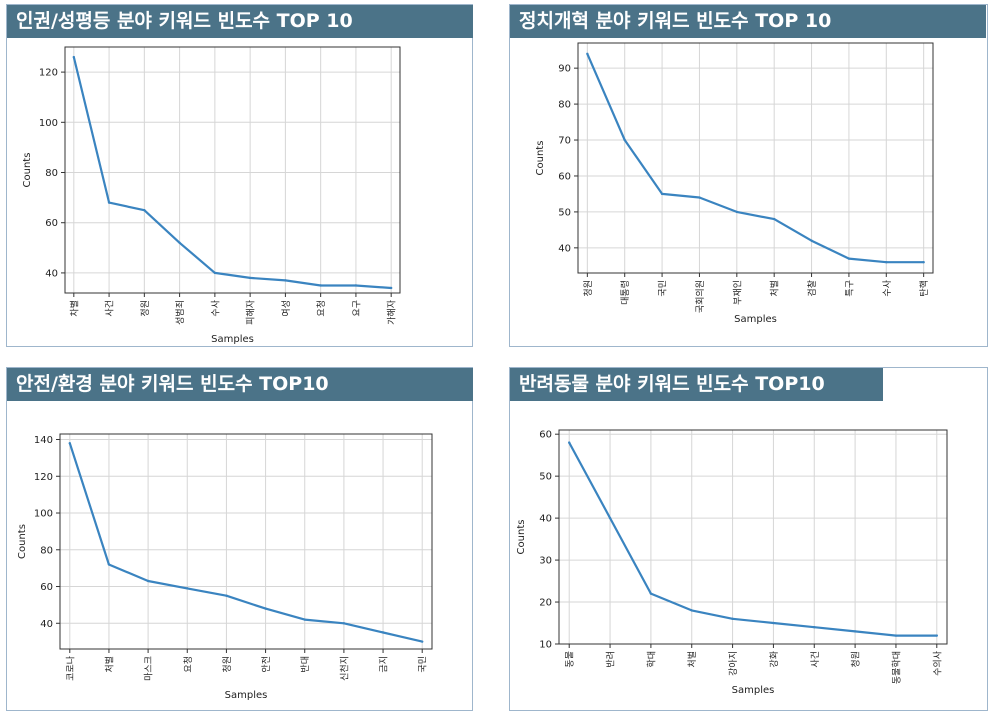 Image resolution: width=990 pixels, height=716 pixels. What do you see at coordinates (937, 663) in the screenshot?
I see `x-tick-label: 수의사` at bounding box center [937, 663].